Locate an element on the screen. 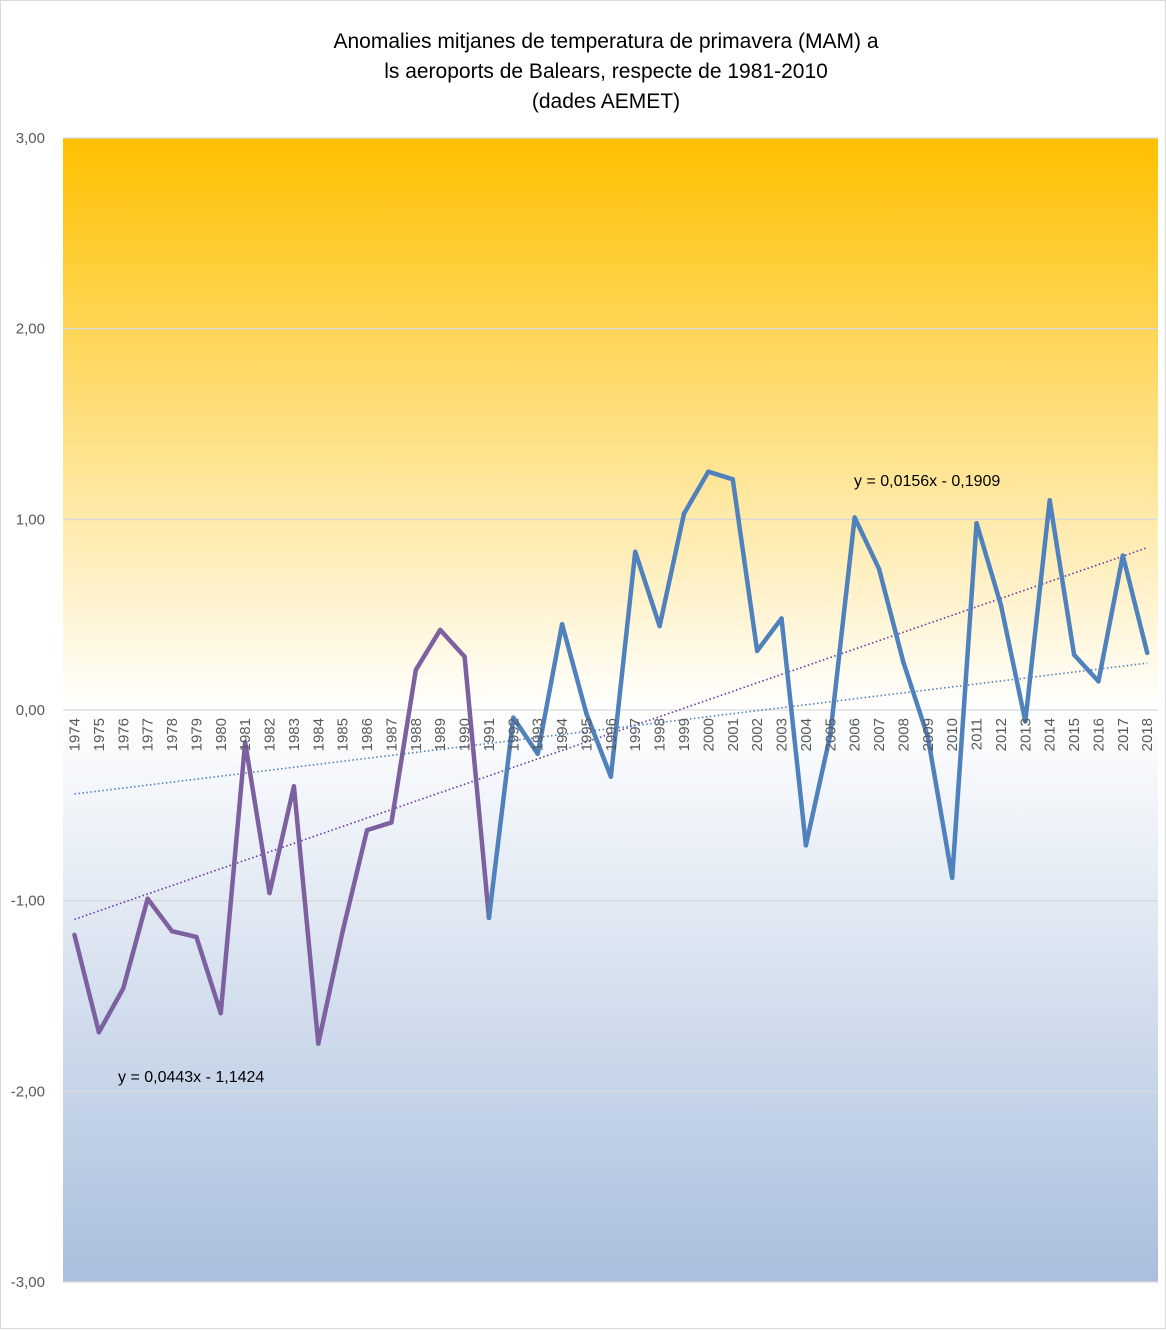  x-tick-label: 1991 is located at coordinates (489, 734).